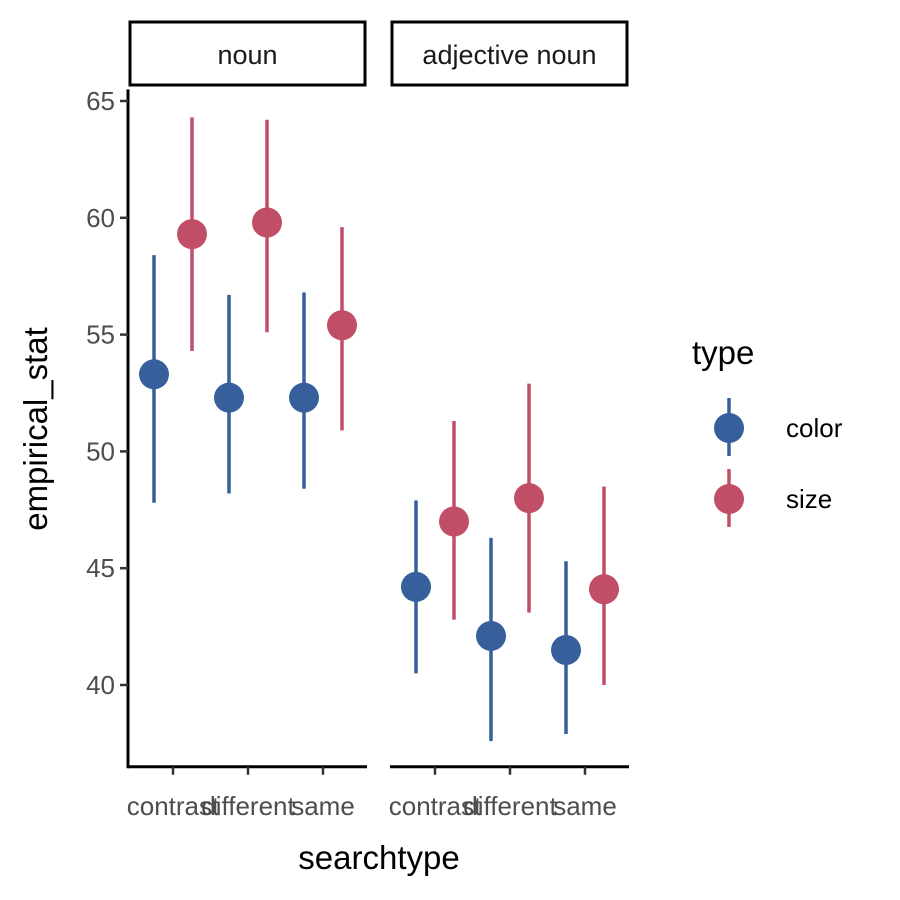 The height and width of the screenshot is (900, 900). Describe the element at coordinates (100, 568) in the screenshot. I see `y-tick-label: 45` at that location.